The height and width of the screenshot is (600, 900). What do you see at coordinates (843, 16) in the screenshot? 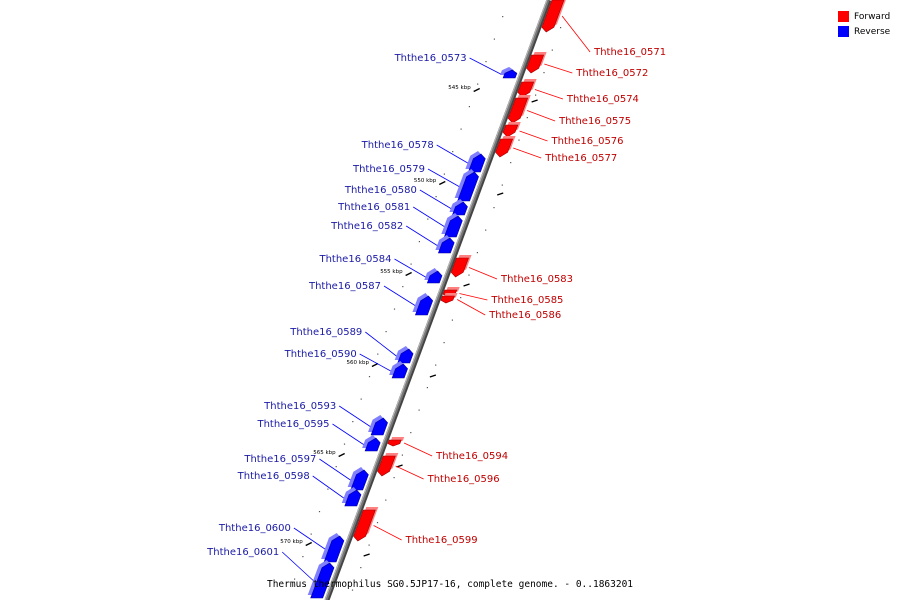
I see `forward-swatch` at bounding box center [843, 16].